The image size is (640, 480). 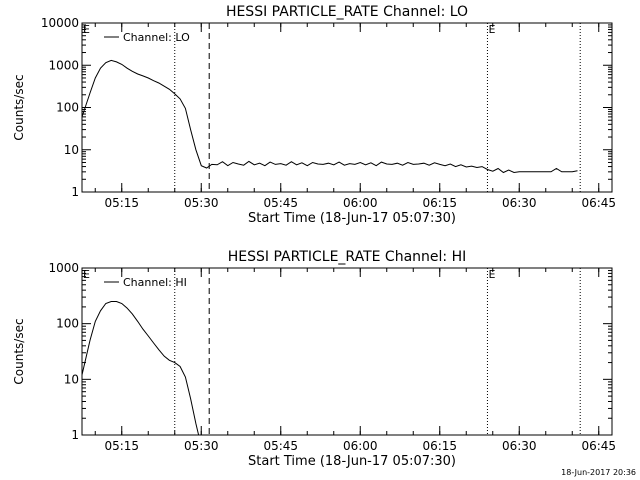 I want to click on plot-timestamp: 18-Jun-2017 20:36, so click(x=598, y=472).